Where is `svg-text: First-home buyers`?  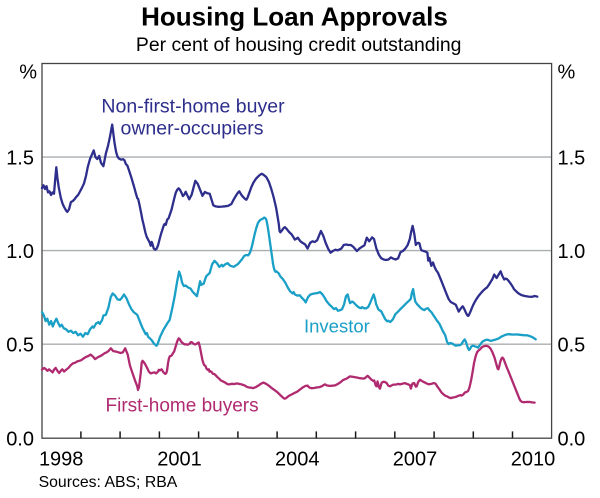 svg-text: First-home buyers is located at coordinates (182, 406).